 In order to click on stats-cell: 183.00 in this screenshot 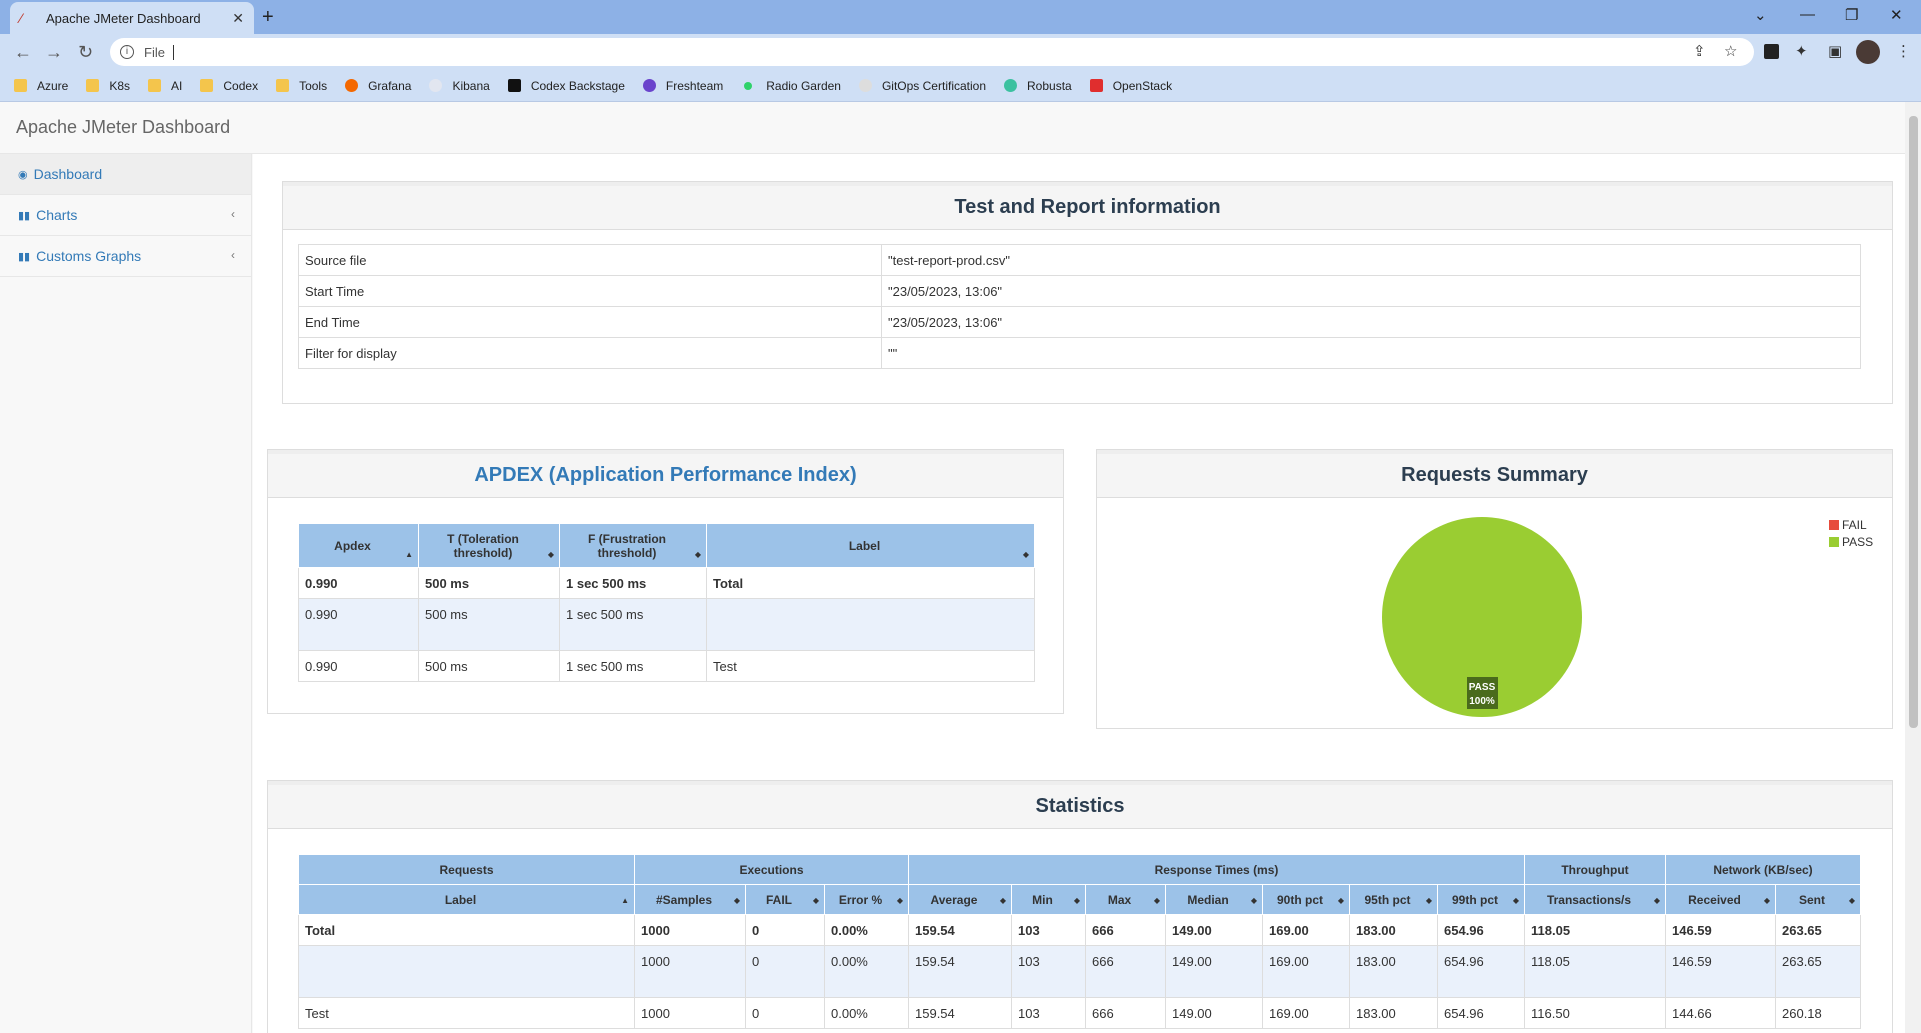, I will do `click(1393, 1013)`.